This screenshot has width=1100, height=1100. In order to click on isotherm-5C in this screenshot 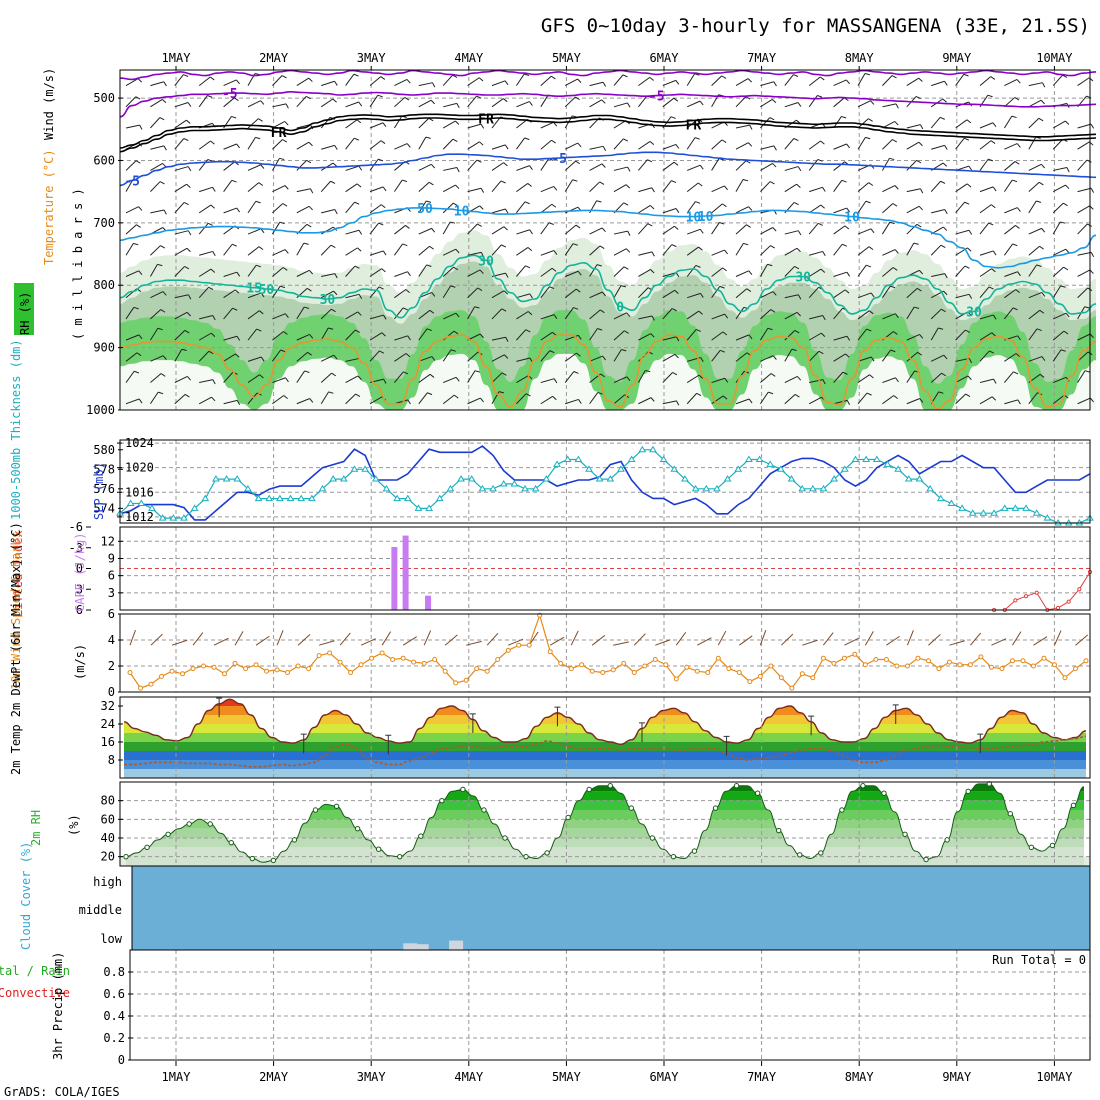, I will do `click(608, 169)`.